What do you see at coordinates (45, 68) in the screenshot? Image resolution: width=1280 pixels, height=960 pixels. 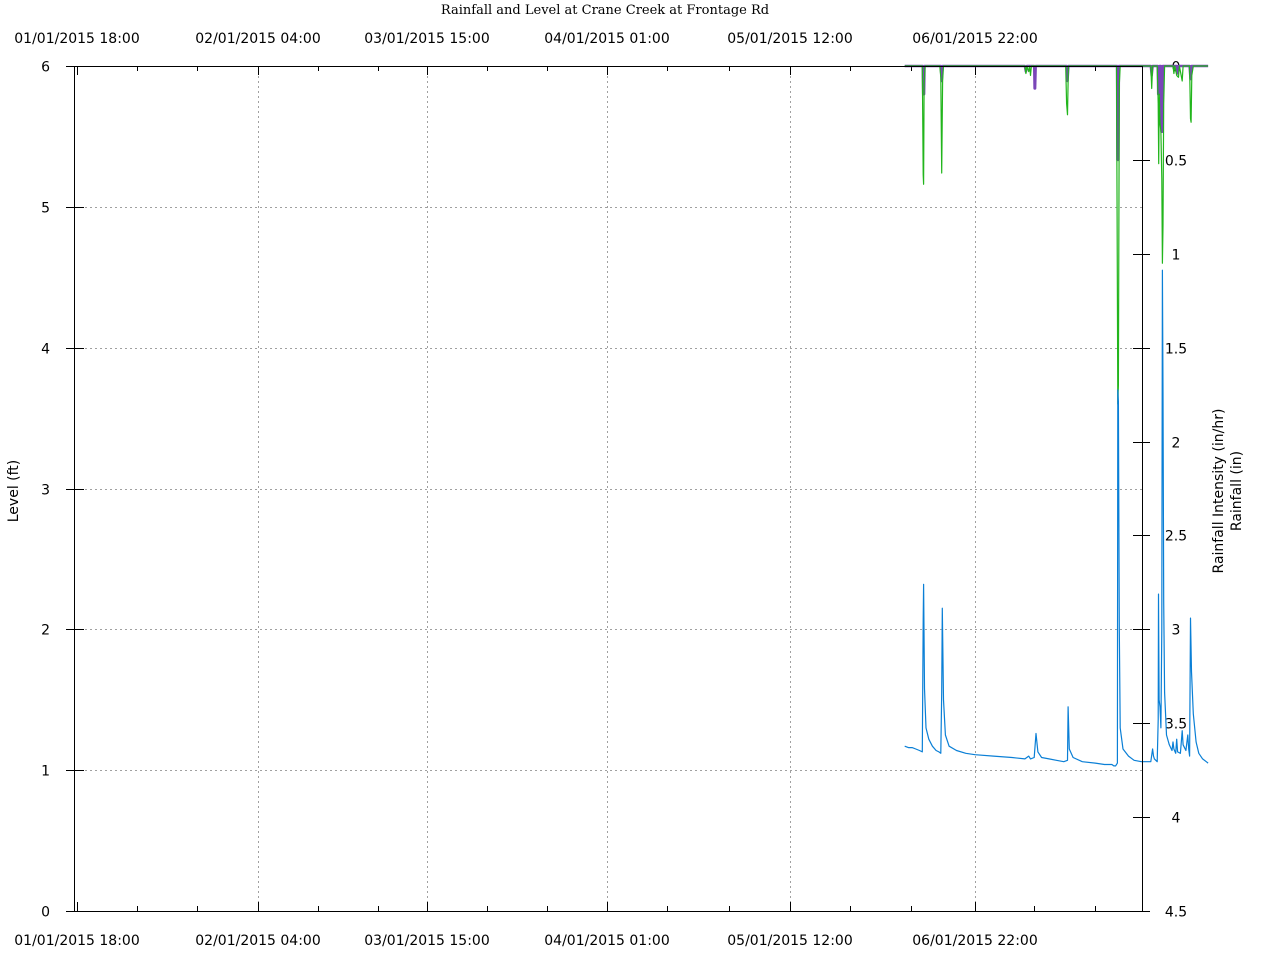 I see `y-tick-label: 6` at bounding box center [45, 68].